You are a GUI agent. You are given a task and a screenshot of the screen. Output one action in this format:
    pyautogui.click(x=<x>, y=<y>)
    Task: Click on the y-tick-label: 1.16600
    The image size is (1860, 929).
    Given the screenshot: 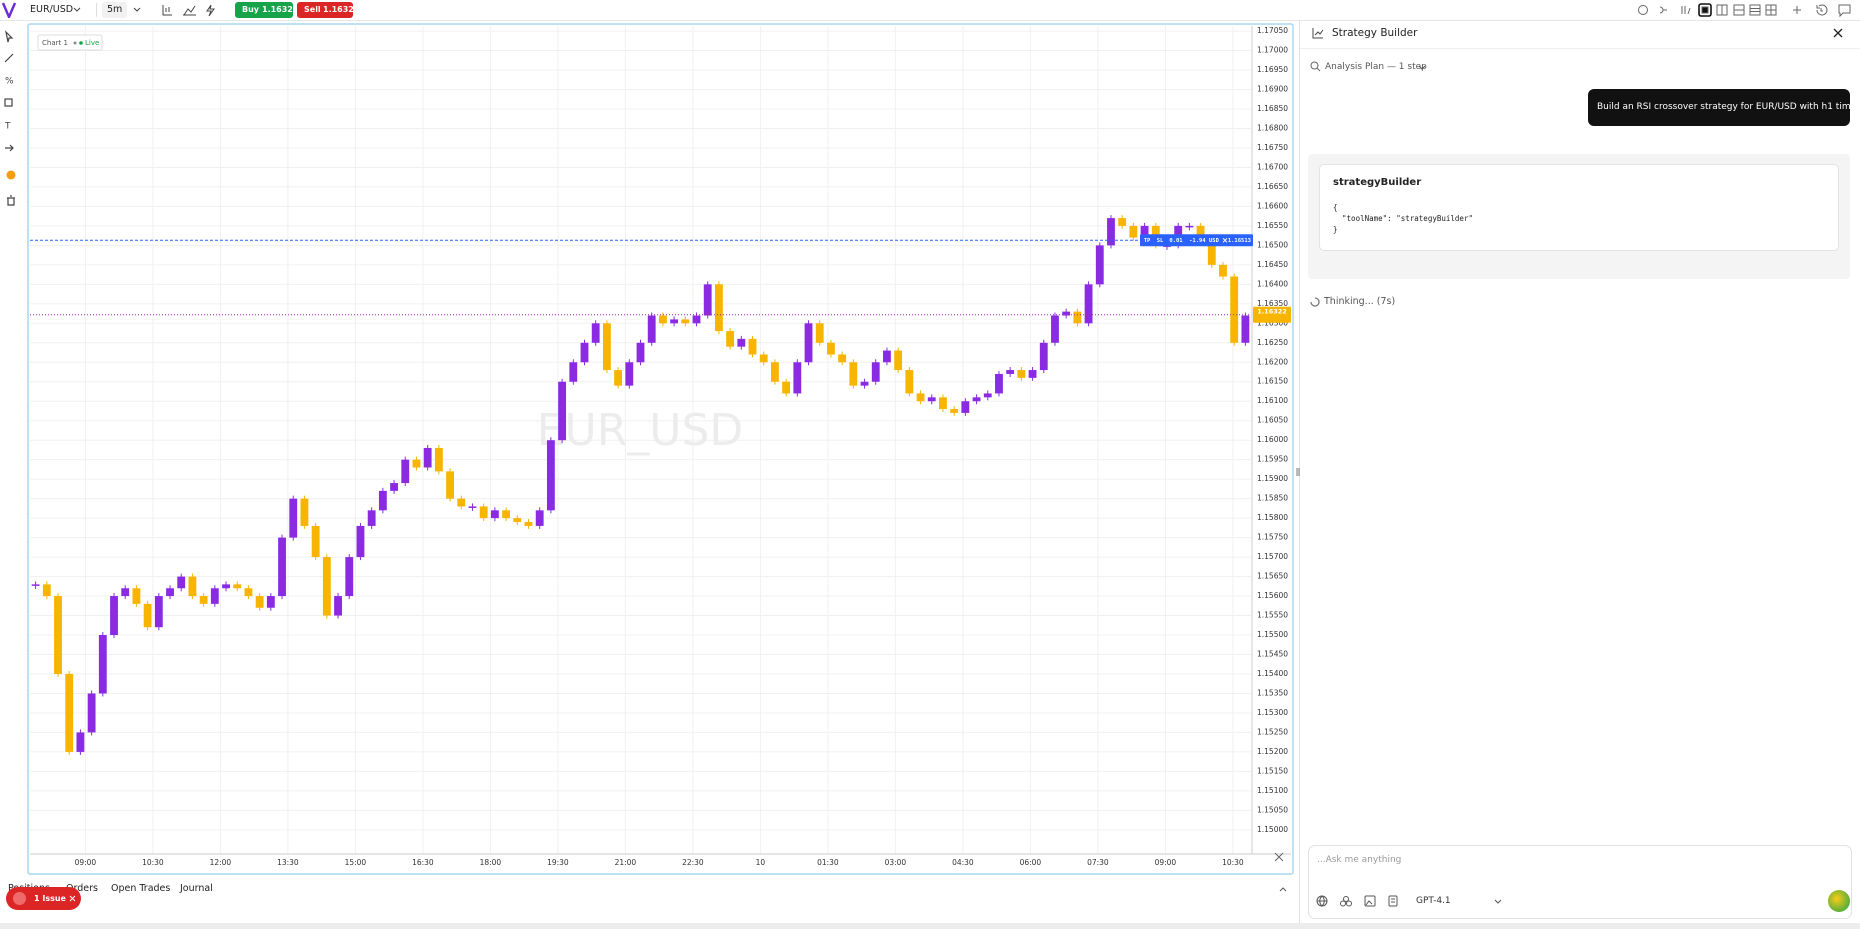 What is the action you would take?
    pyautogui.click(x=1272, y=205)
    